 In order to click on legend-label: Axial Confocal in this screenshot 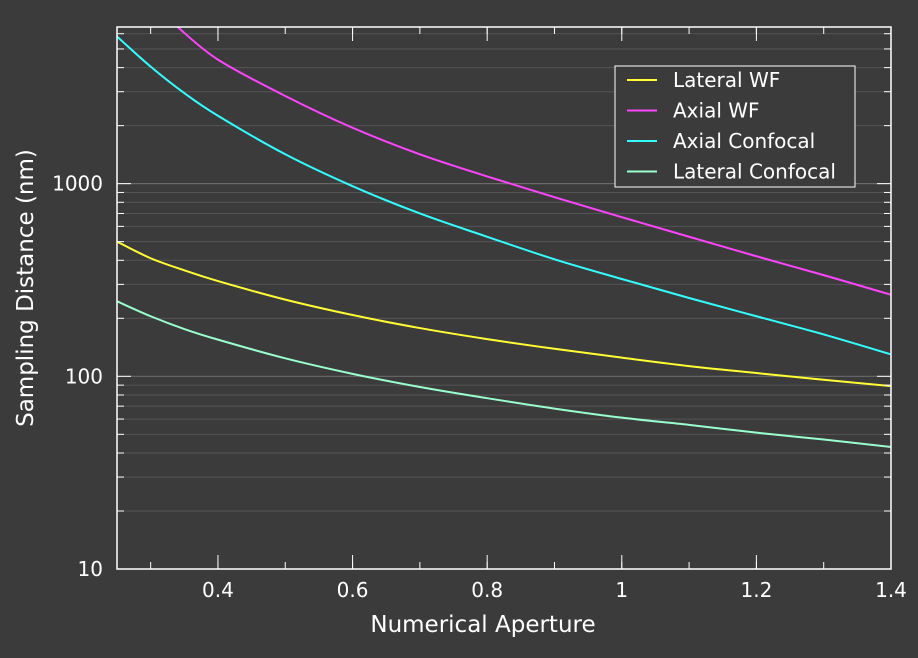, I will do `click(744, 141)`.